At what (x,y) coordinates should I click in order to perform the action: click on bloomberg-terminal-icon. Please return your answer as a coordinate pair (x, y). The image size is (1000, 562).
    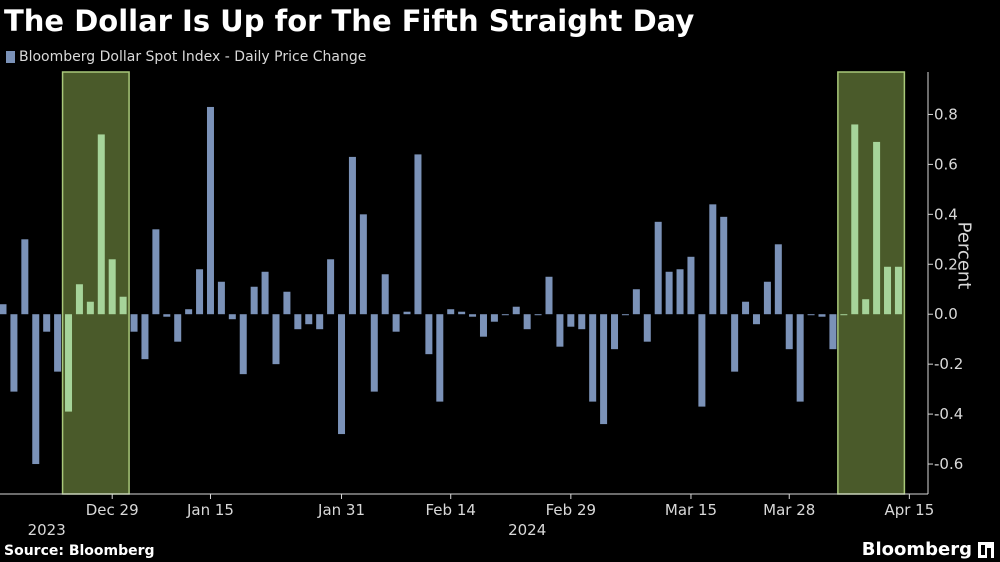
    Looking at the image, I should click on (986, 549).